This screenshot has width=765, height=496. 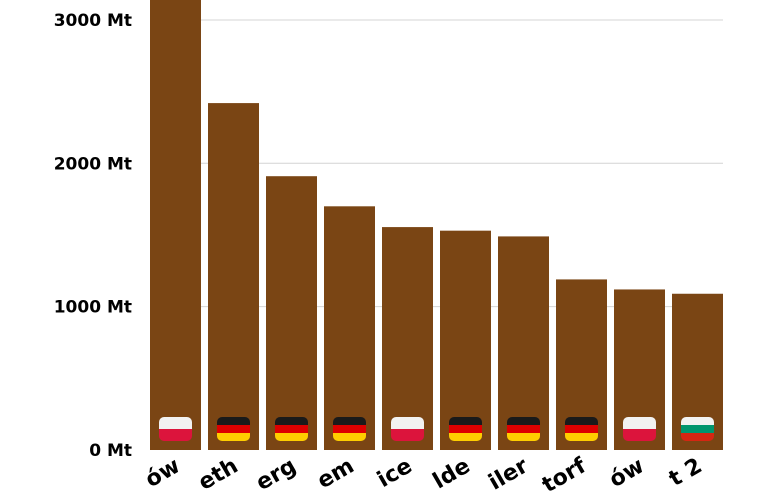 I want to click on x-tick-label: em, so click(x=335, y=474).